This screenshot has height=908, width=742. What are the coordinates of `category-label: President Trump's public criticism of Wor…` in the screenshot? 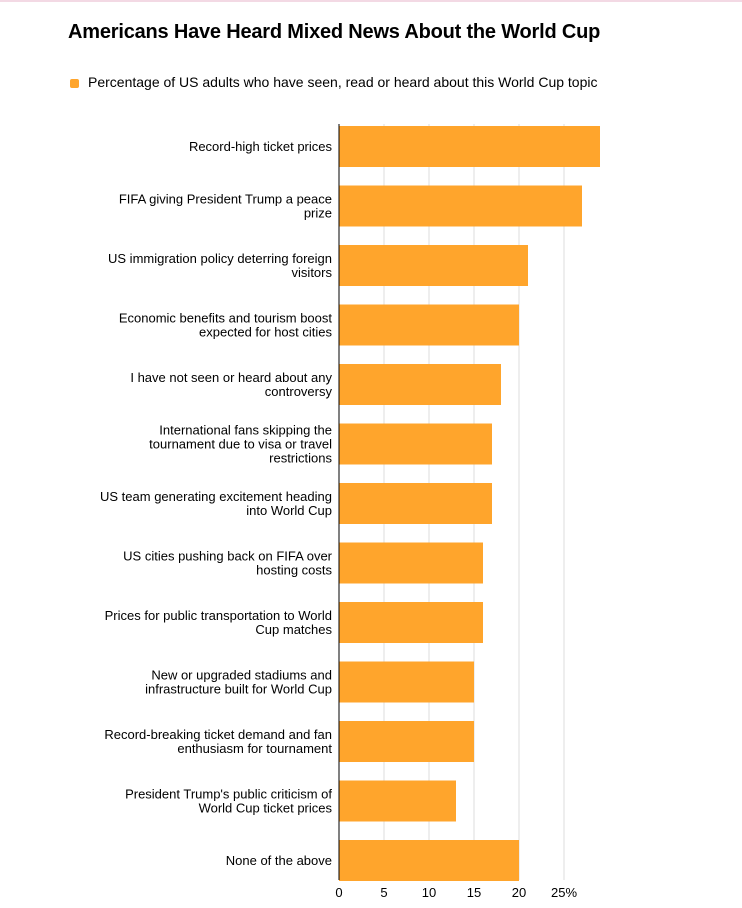 It's located at (228, 801).